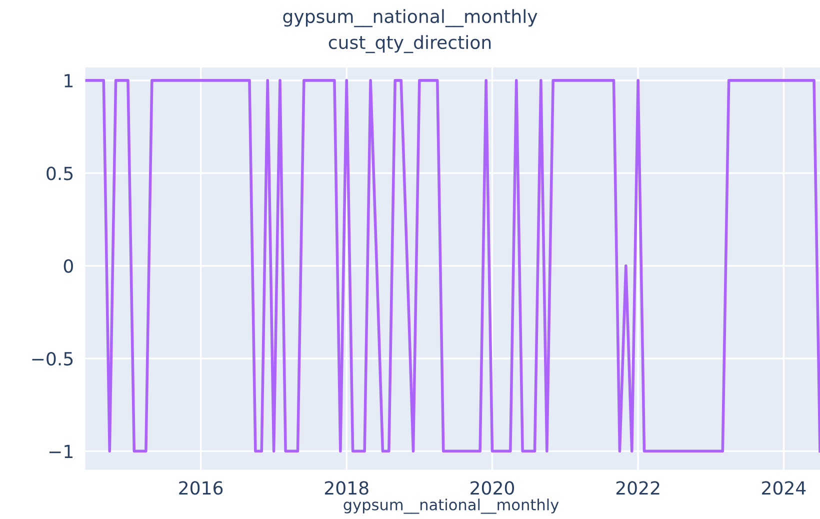  Describe the element at coordinates (410, 18) in the screenshot. I see `chart-title: gypsum__national__monthly` at that location.